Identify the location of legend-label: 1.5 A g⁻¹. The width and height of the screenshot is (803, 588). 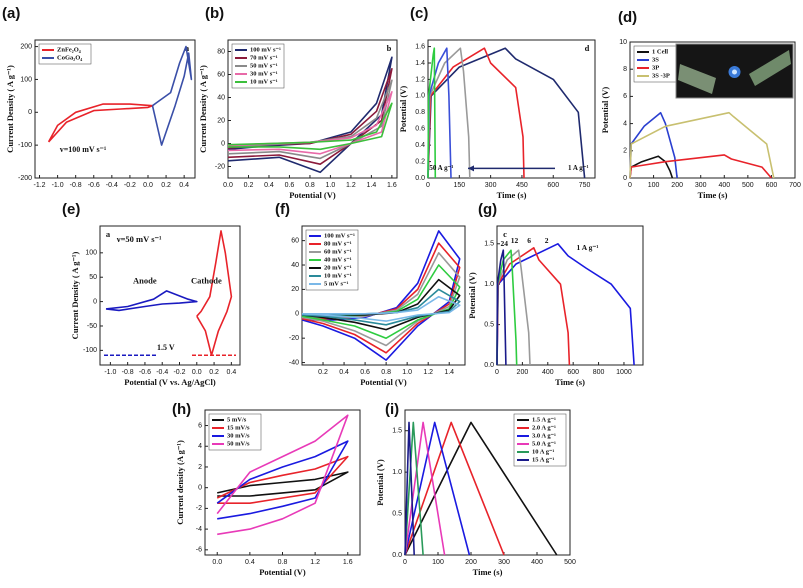
(544, 419).